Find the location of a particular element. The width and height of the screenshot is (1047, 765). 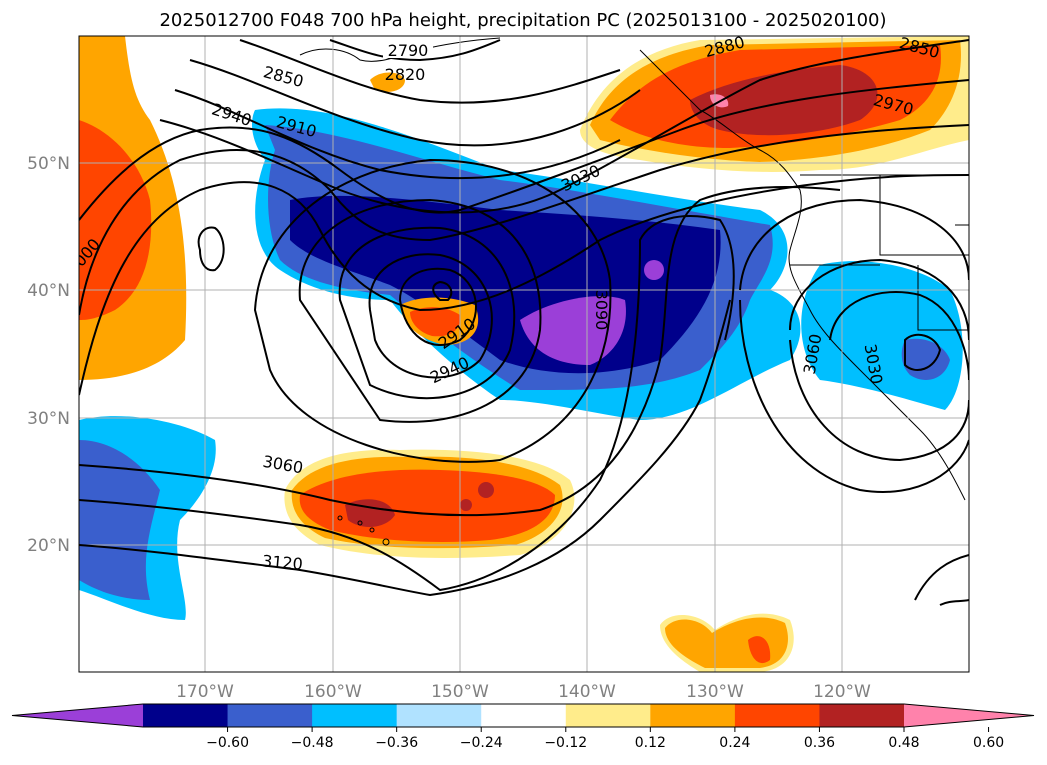

lon-tick: 150°W is located at coordinates (460, 692).